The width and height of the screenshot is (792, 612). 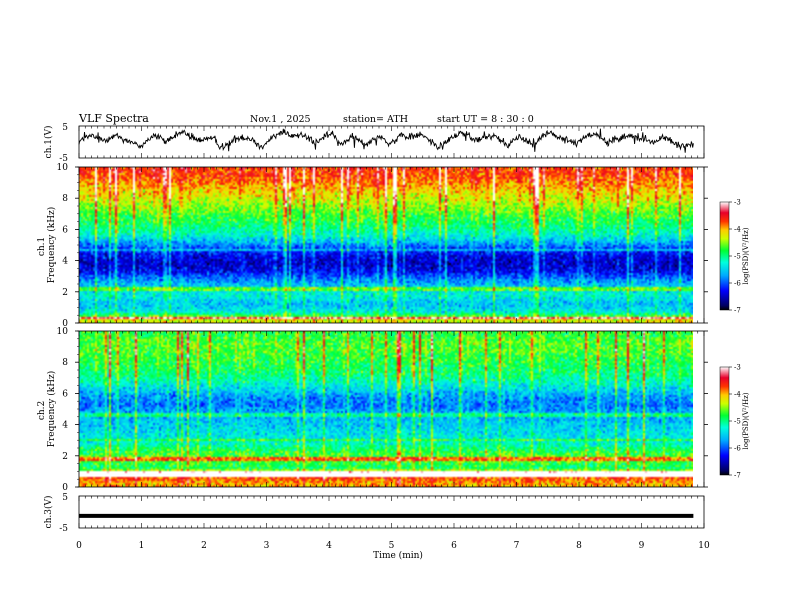 I want to click on ch3-ytick-bottom: -5, so click(x=63, y=529).